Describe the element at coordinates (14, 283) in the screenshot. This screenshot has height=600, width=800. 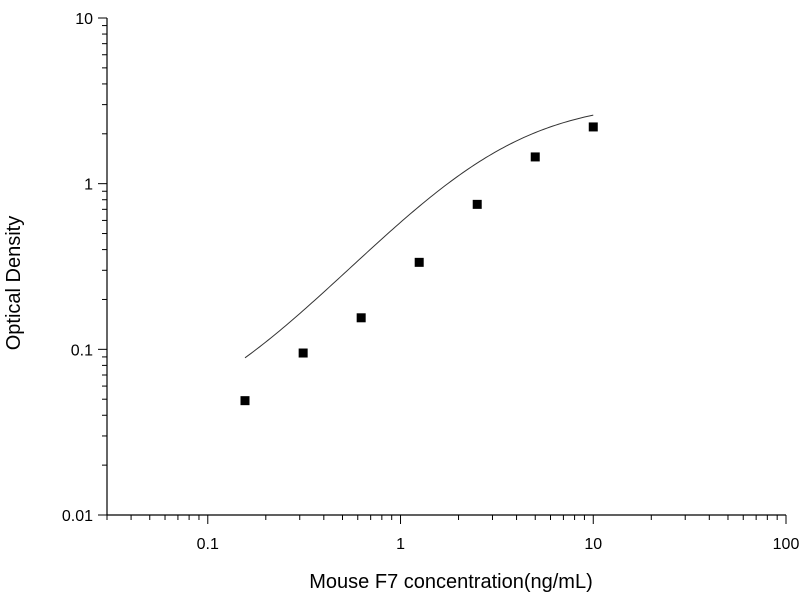
I see `y-axis-title: Optical Density` at that location.